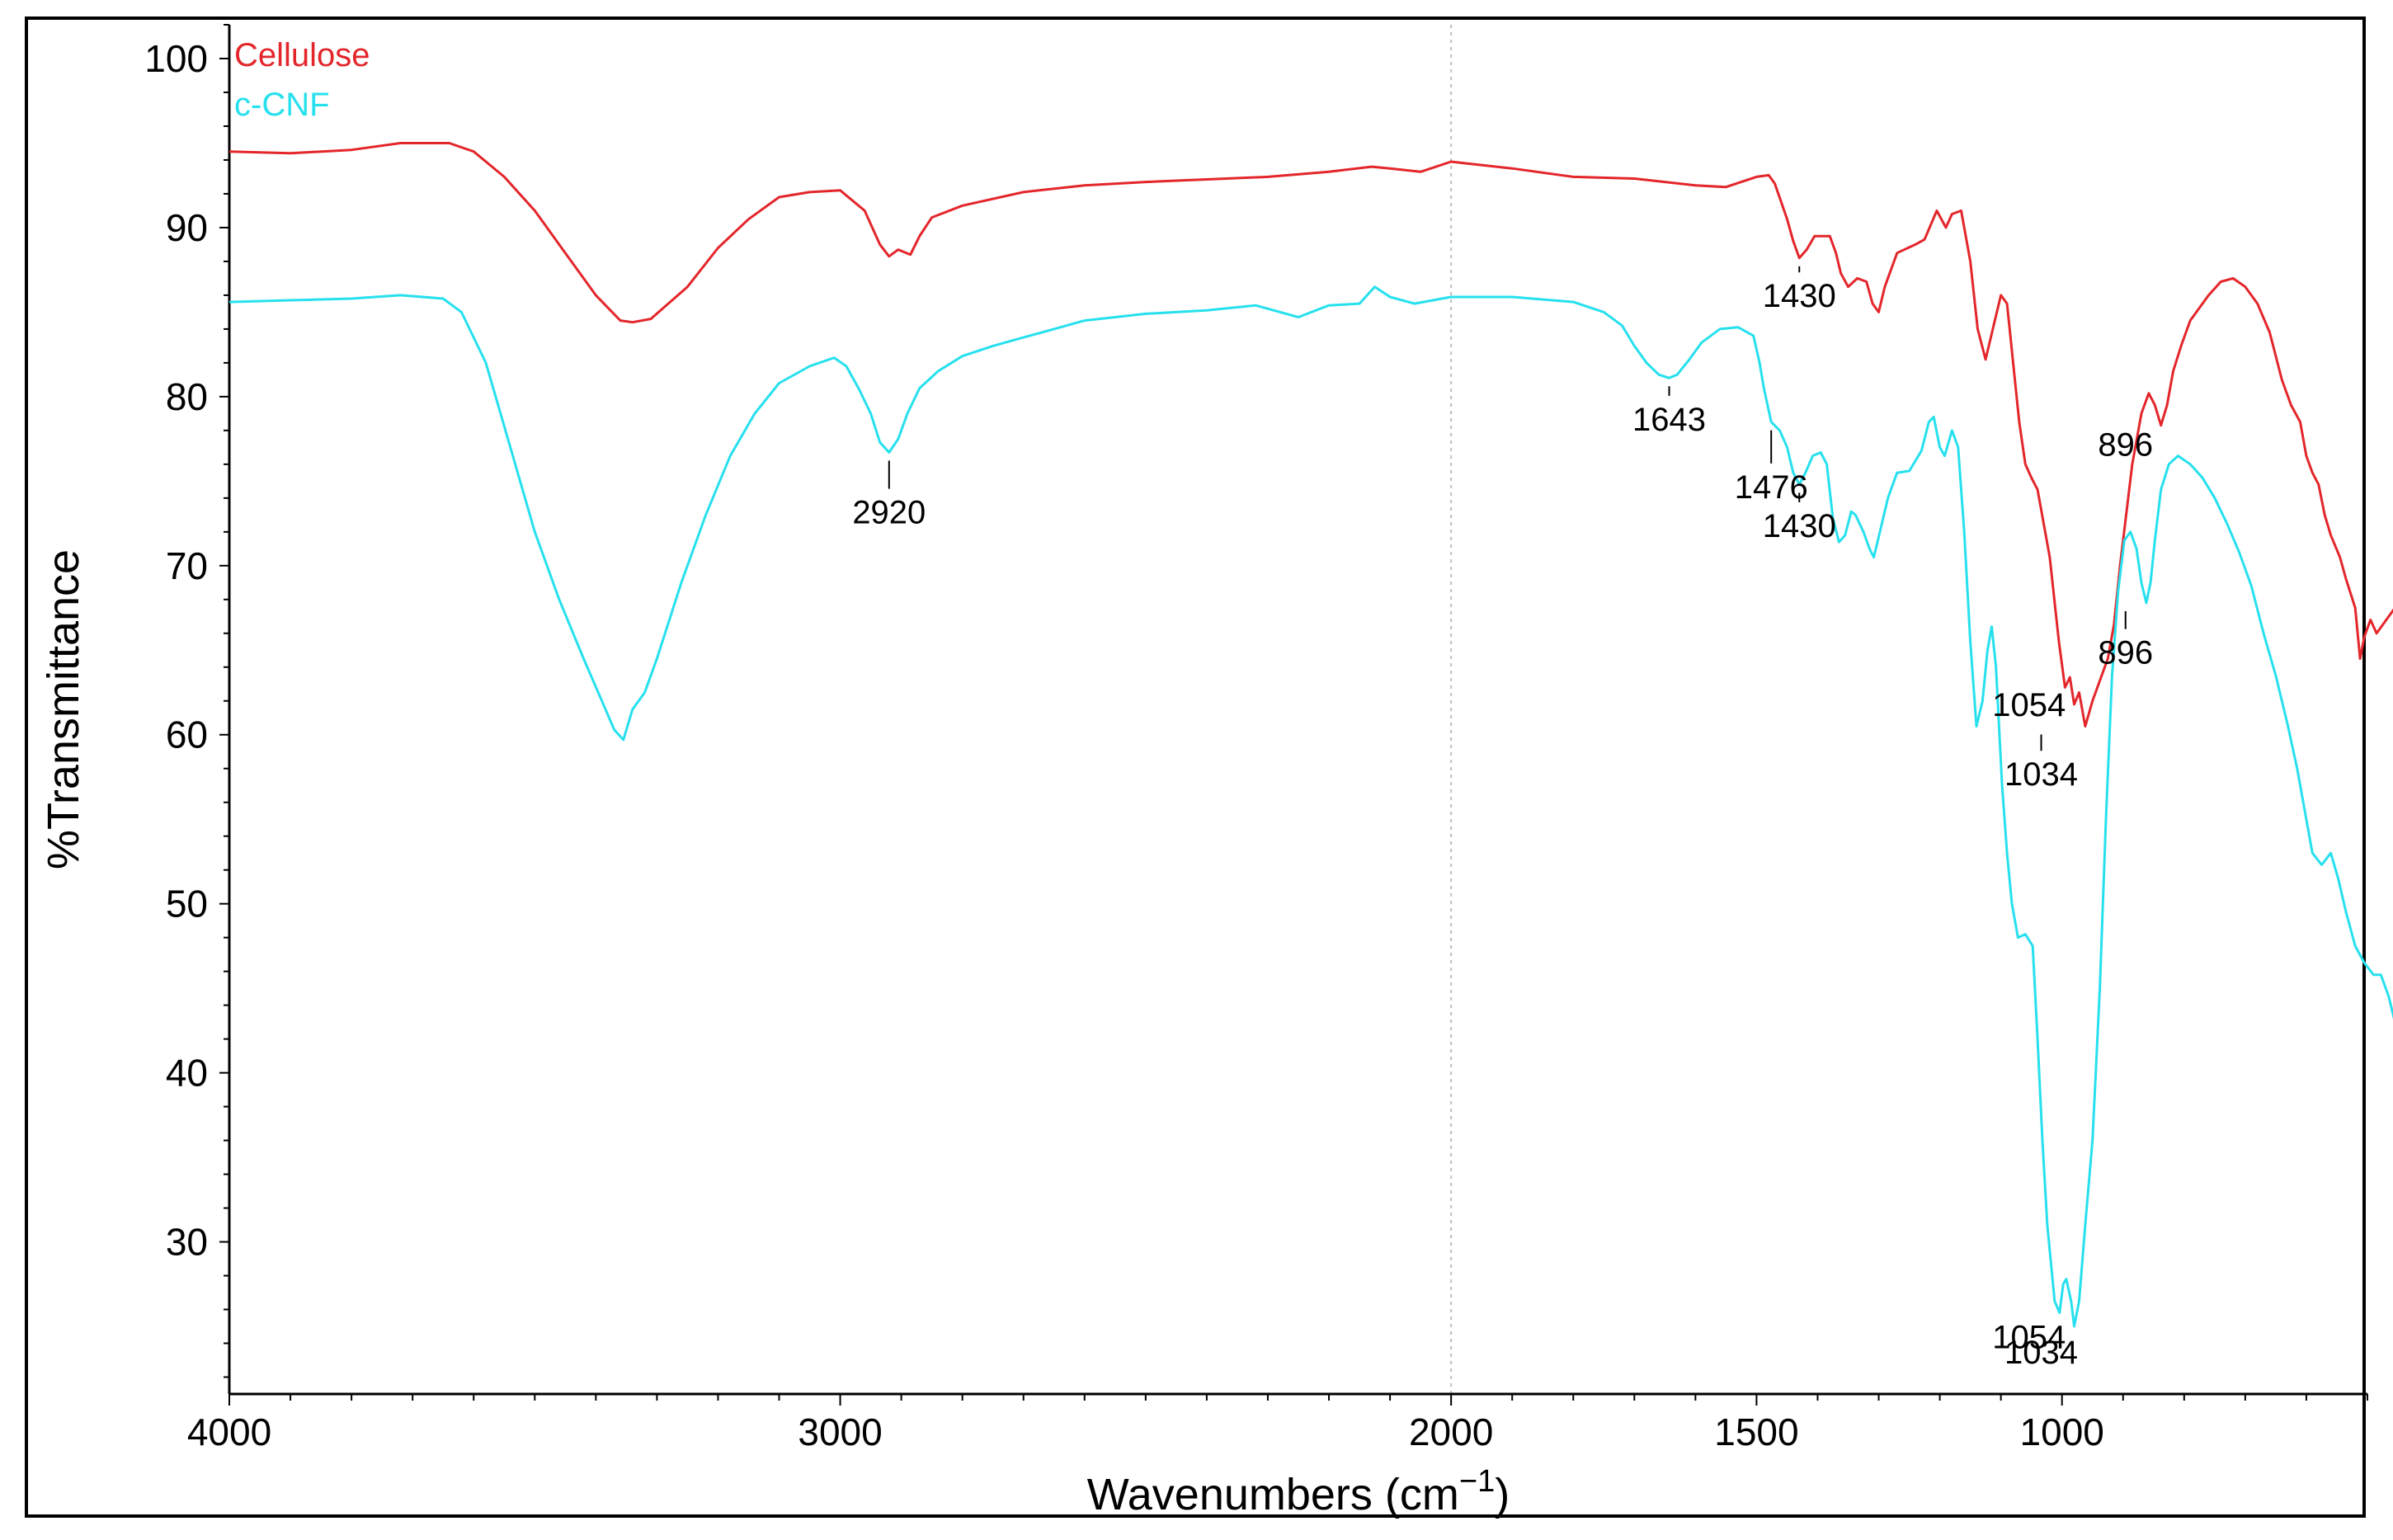 Image resolution: width=2393 pixels, height=1540 pixels. I want to click on y-tick-label: 80, so click(187, 396).